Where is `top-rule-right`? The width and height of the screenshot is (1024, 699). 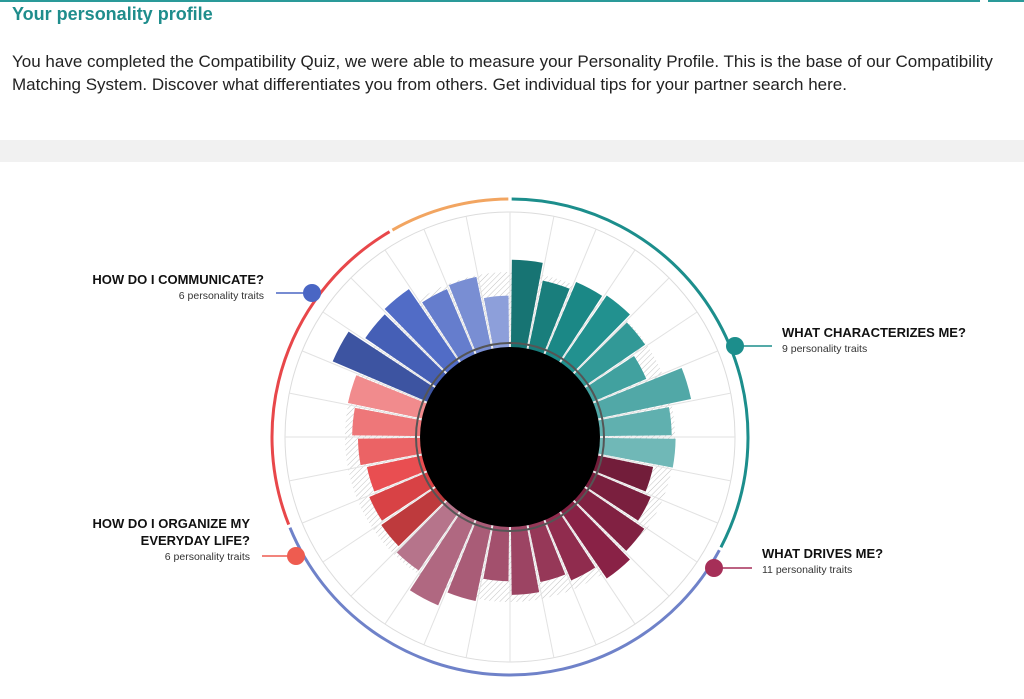
top-rule-right is located at coordinates (1006, 1).